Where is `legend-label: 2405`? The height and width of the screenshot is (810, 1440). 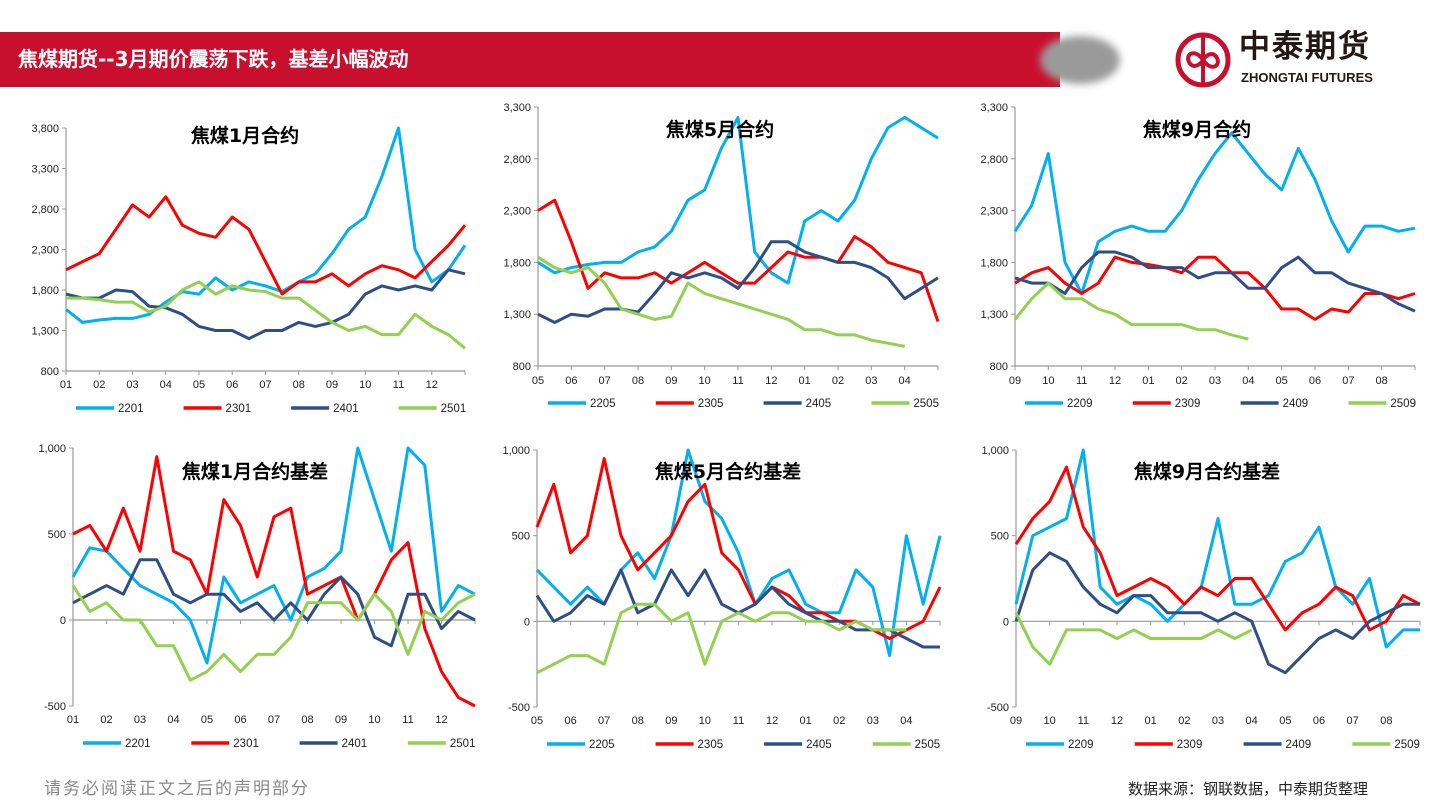
legend-label: 2405 is located at coordinates (819, 745).